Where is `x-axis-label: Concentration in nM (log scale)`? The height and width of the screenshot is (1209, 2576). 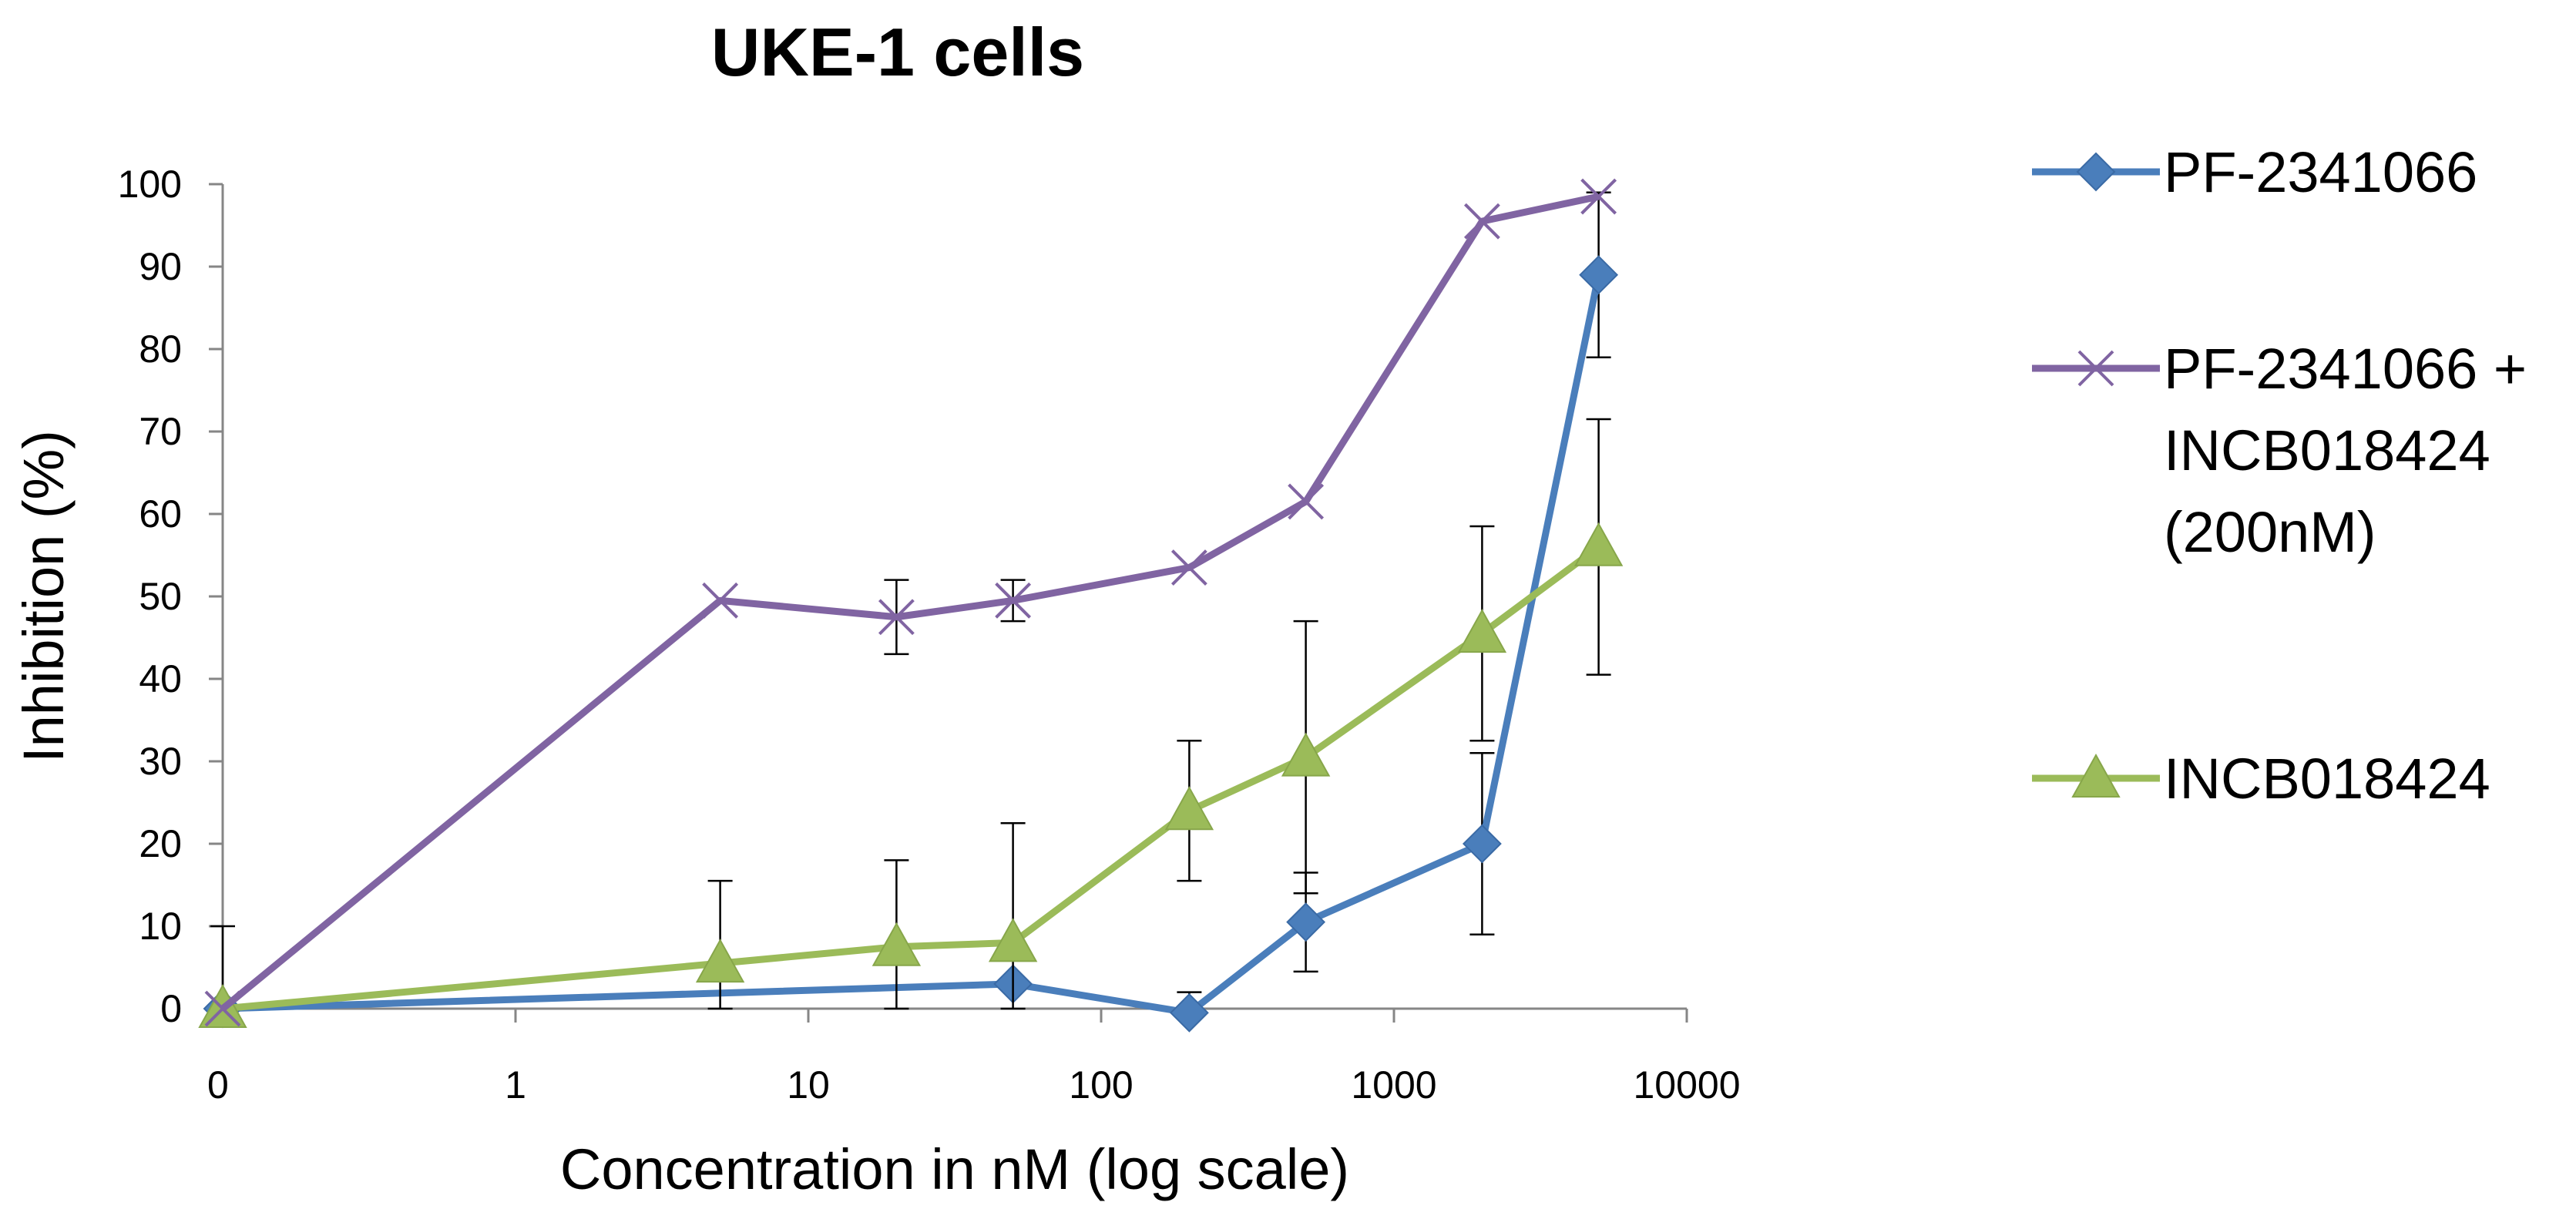 x-axis-label: Concentration in nM (log scale) is located at coordinates (954, 1169).